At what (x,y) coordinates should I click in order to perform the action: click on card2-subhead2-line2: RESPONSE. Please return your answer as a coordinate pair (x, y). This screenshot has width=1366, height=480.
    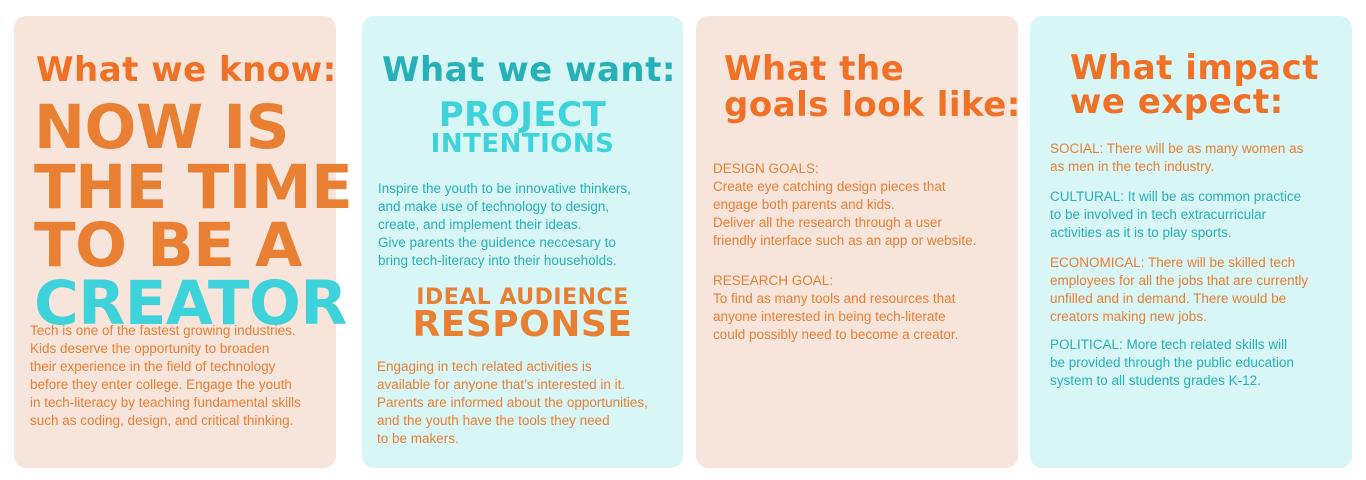
    Looking at the image, I should click on (522, 324).